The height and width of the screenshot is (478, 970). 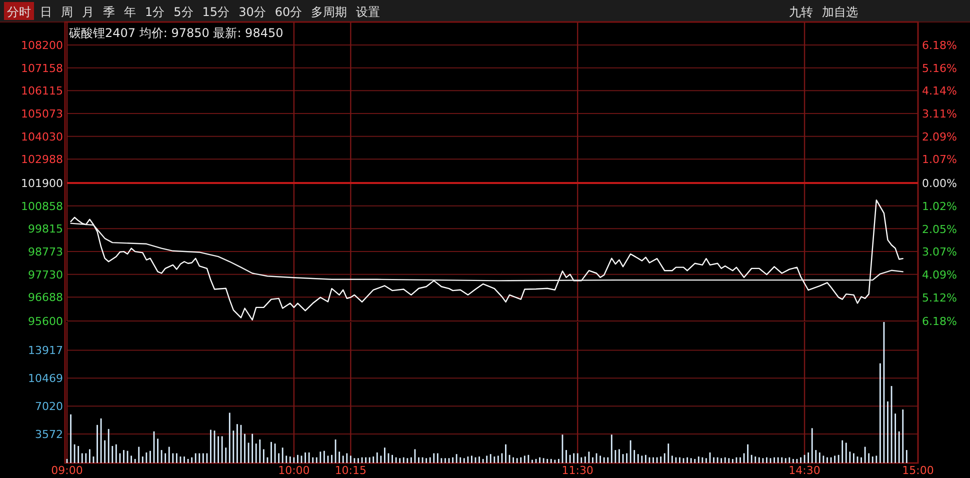 I want to click on text: 加自选, so click(x=840, y=12).